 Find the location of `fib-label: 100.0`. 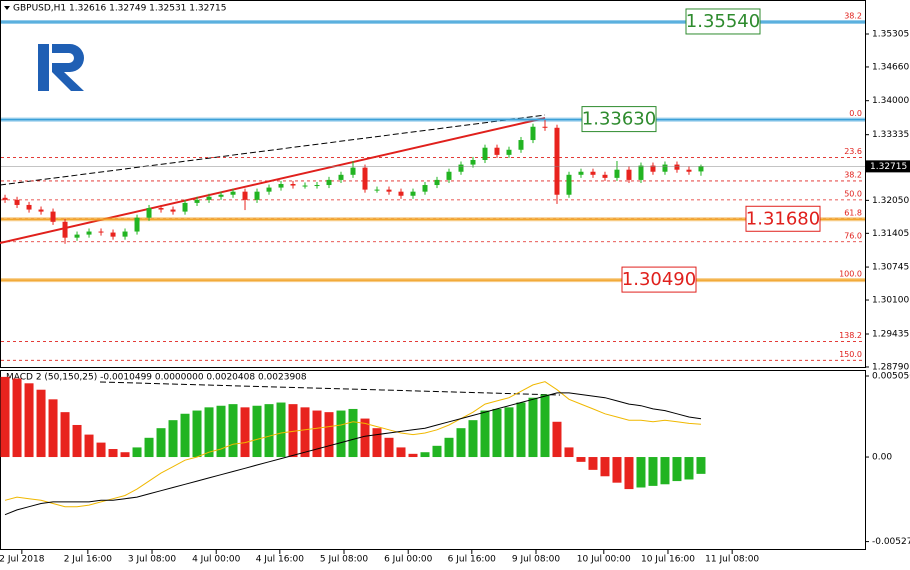

fib-label: 100.0 is located at coordinates (850, 274).